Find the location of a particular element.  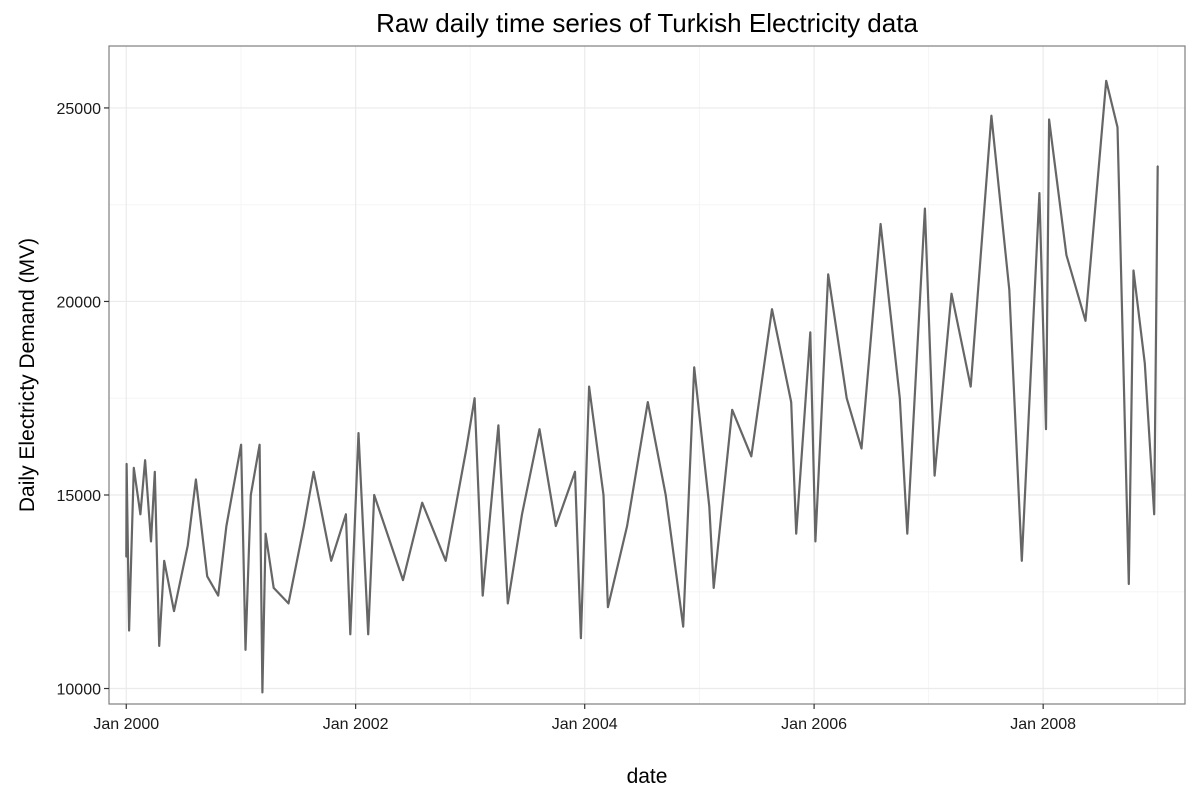

x-tick-label: Jan 2002 is located at coordinates (356, 724).